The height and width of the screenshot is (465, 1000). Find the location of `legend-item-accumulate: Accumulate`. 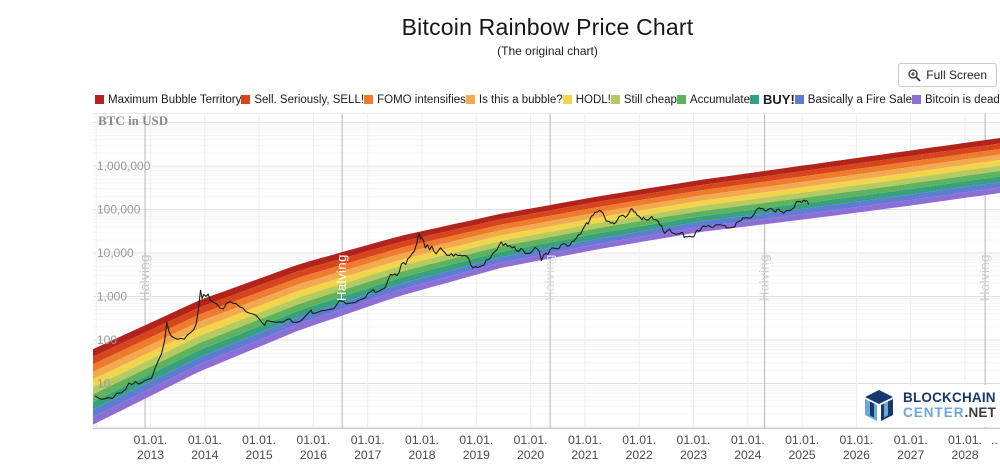

legend-item-accumulate: Accumulate is located at coordinates (713, 99).